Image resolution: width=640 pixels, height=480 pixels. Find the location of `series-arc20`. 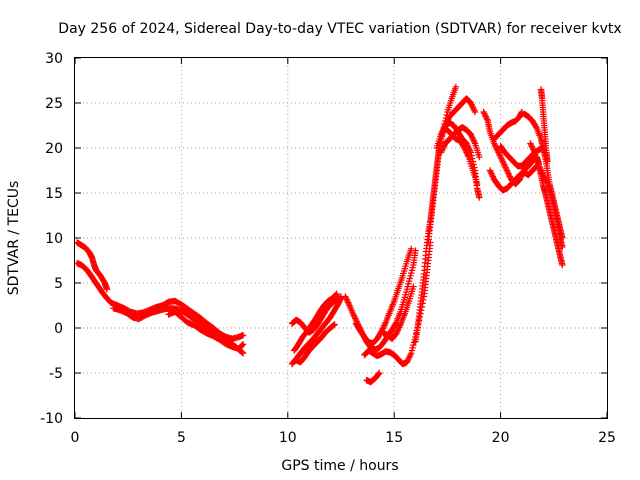

series-arc20 is located at coordinates (508, 125).